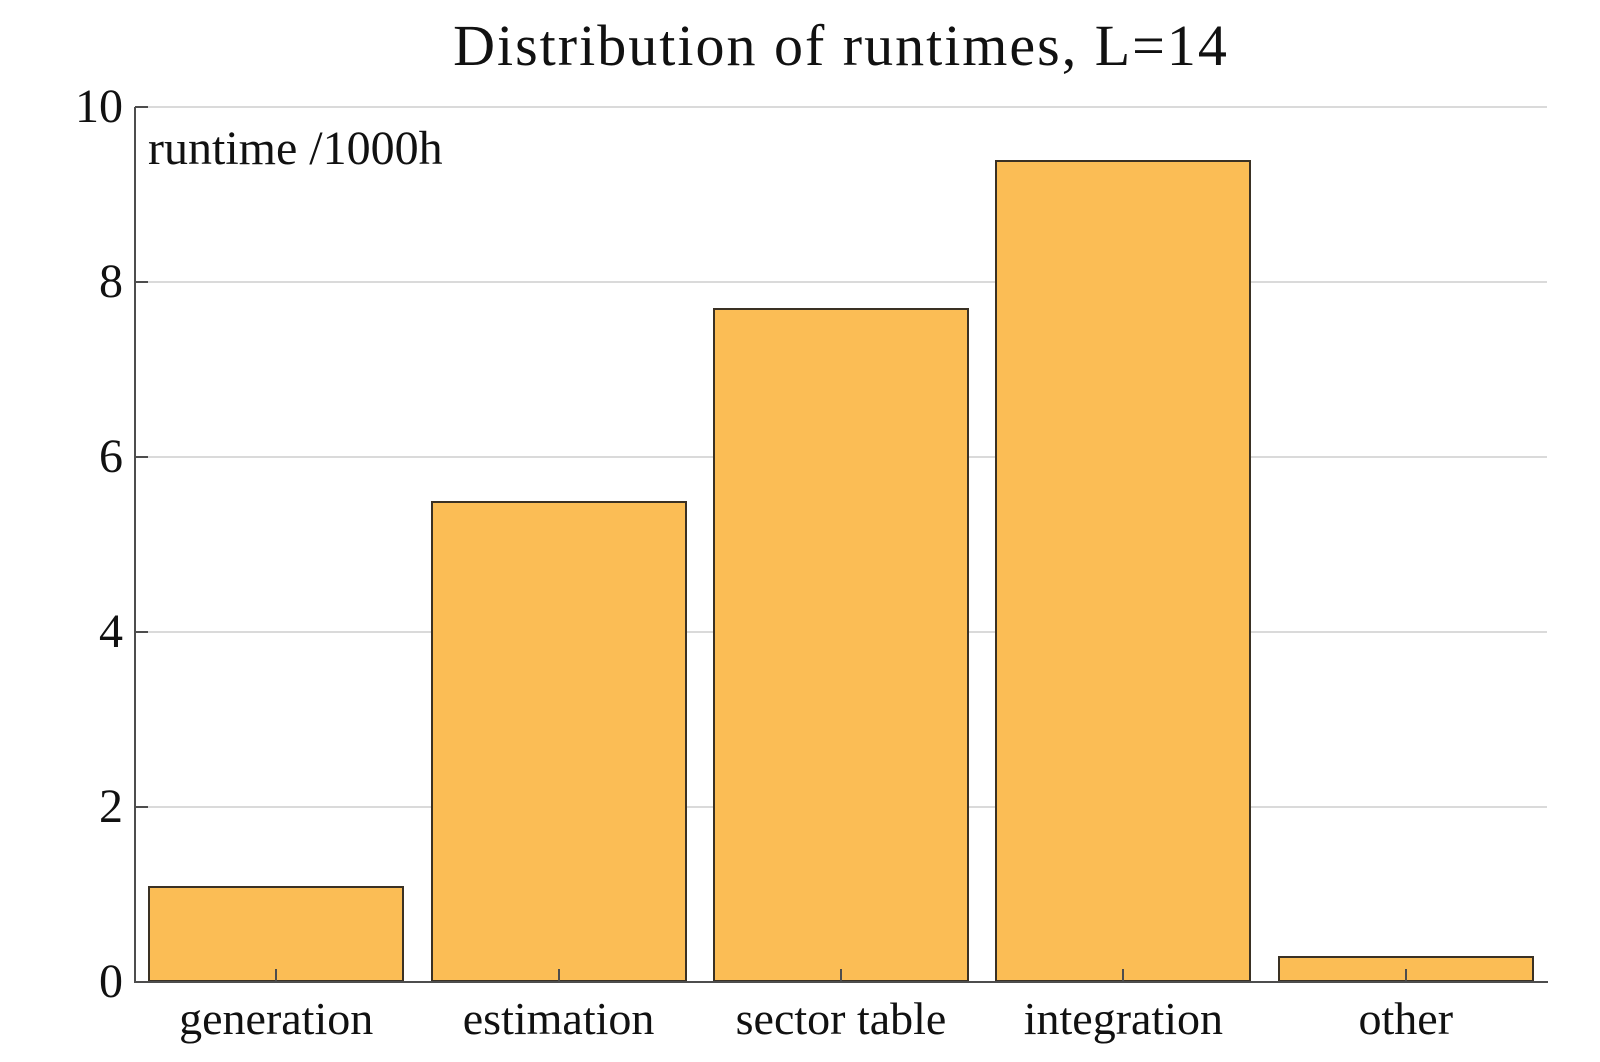 The width and height of the screenshot is (1600, 1062). What do you see at coordinates (111, 281) in the screenshot?
I see `y-tick-label: 8` at bounding box center [111, 281].